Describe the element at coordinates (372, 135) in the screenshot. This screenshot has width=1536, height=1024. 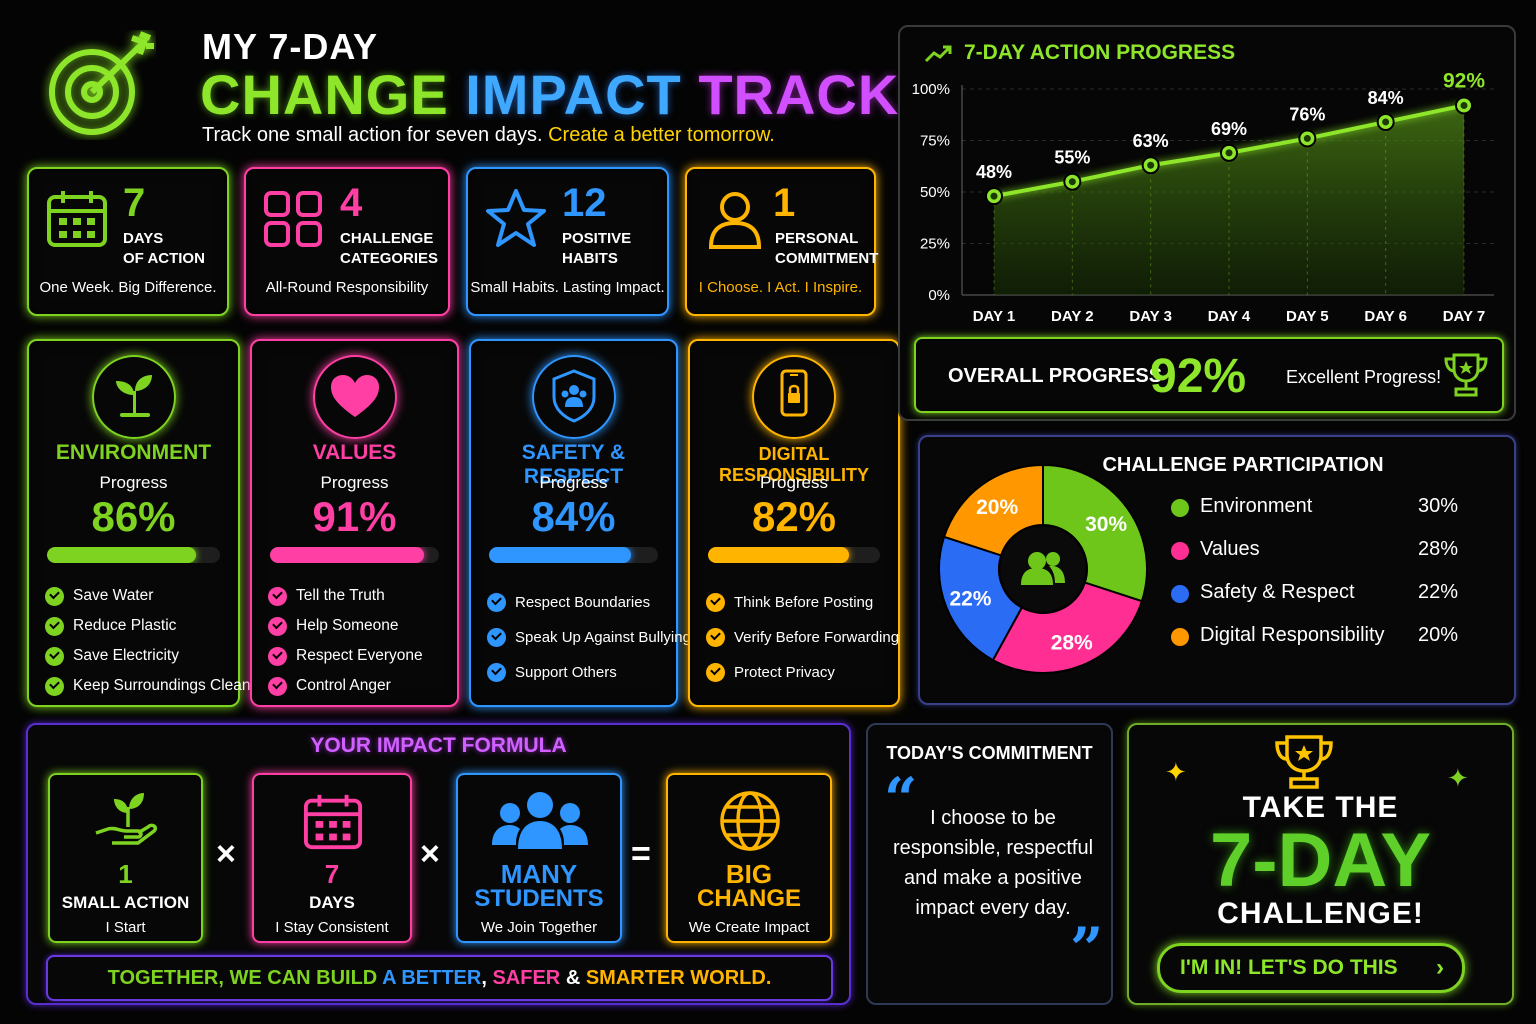
I see `subtitle-text: Track one small action for seven days.` at that location.